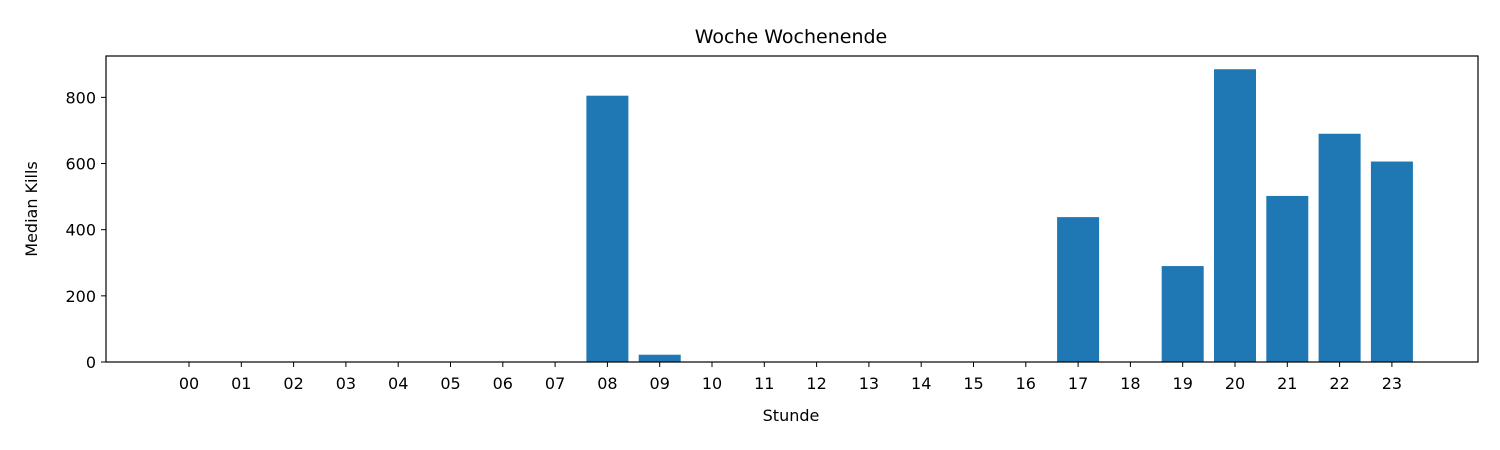 Image resolution: width=1500 pixels, height=450 pixels. Describe the element at coordinates (1078, 383) in the screenshot. I see `x-tick-label-17: 17` at that location.